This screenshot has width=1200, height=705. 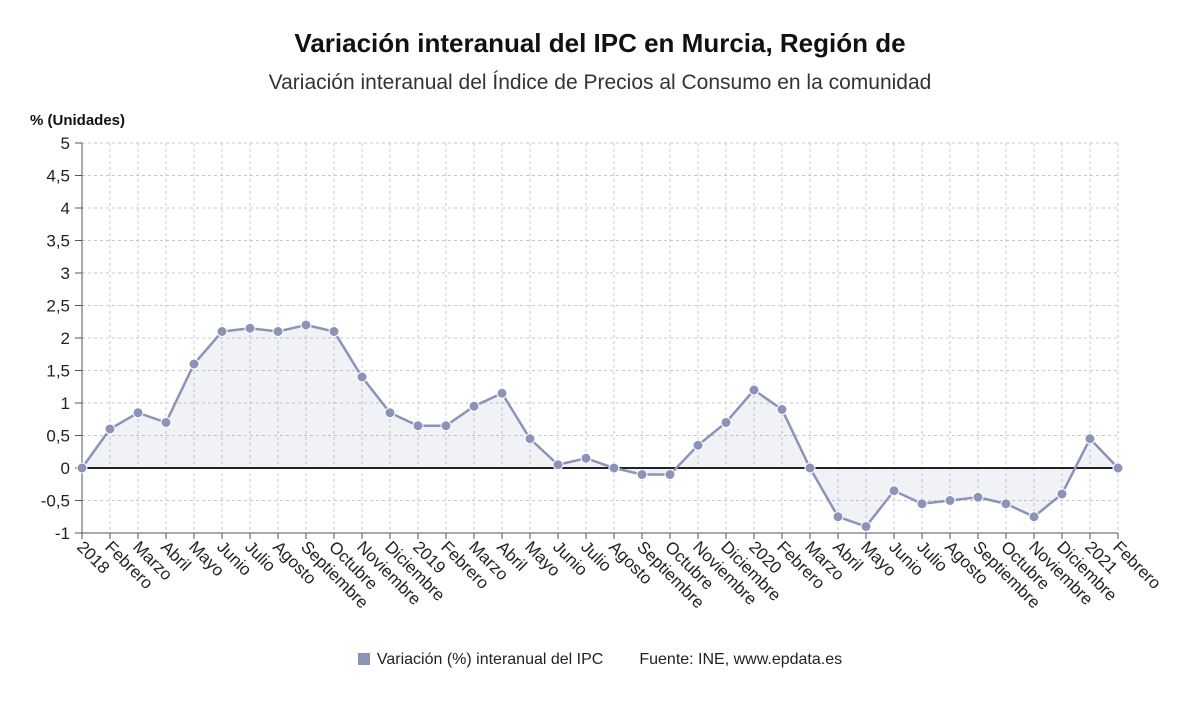 What do you see at coordinates (363, 659) in the screenshot?
I see `legend-swatch` at bounding box center [363, 659].